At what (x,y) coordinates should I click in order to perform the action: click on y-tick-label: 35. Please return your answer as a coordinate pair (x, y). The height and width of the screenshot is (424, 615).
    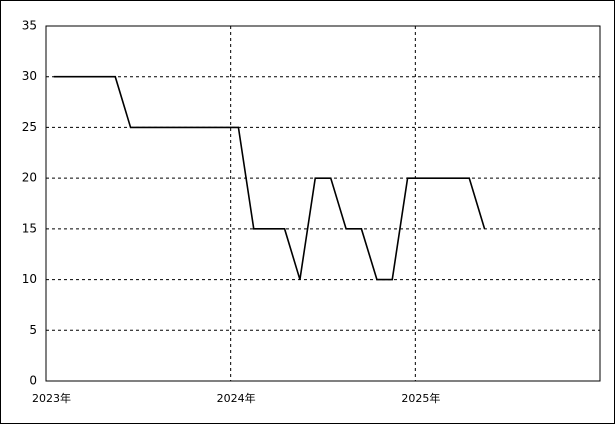
    Looking at the image, I should click on (29, 26).